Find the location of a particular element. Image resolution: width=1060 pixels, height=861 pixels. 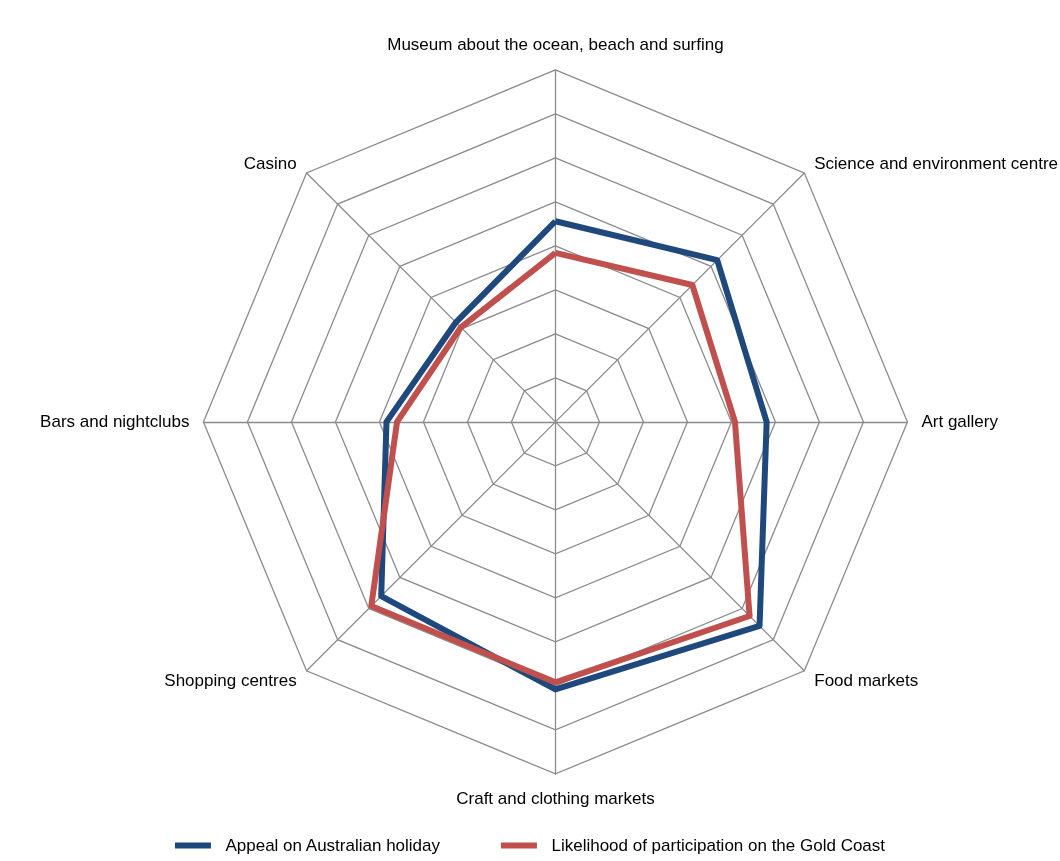

spoke-label: Food markets is located at coordinates (866, 681).